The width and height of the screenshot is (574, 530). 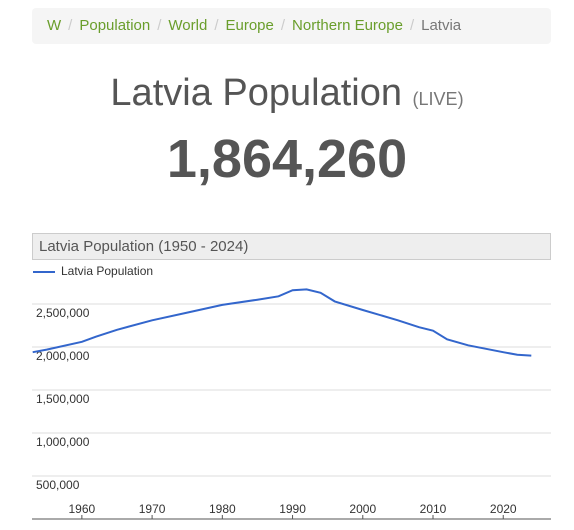 I want to click on breadcrumb-item: Population, so click(x=105, y=25).